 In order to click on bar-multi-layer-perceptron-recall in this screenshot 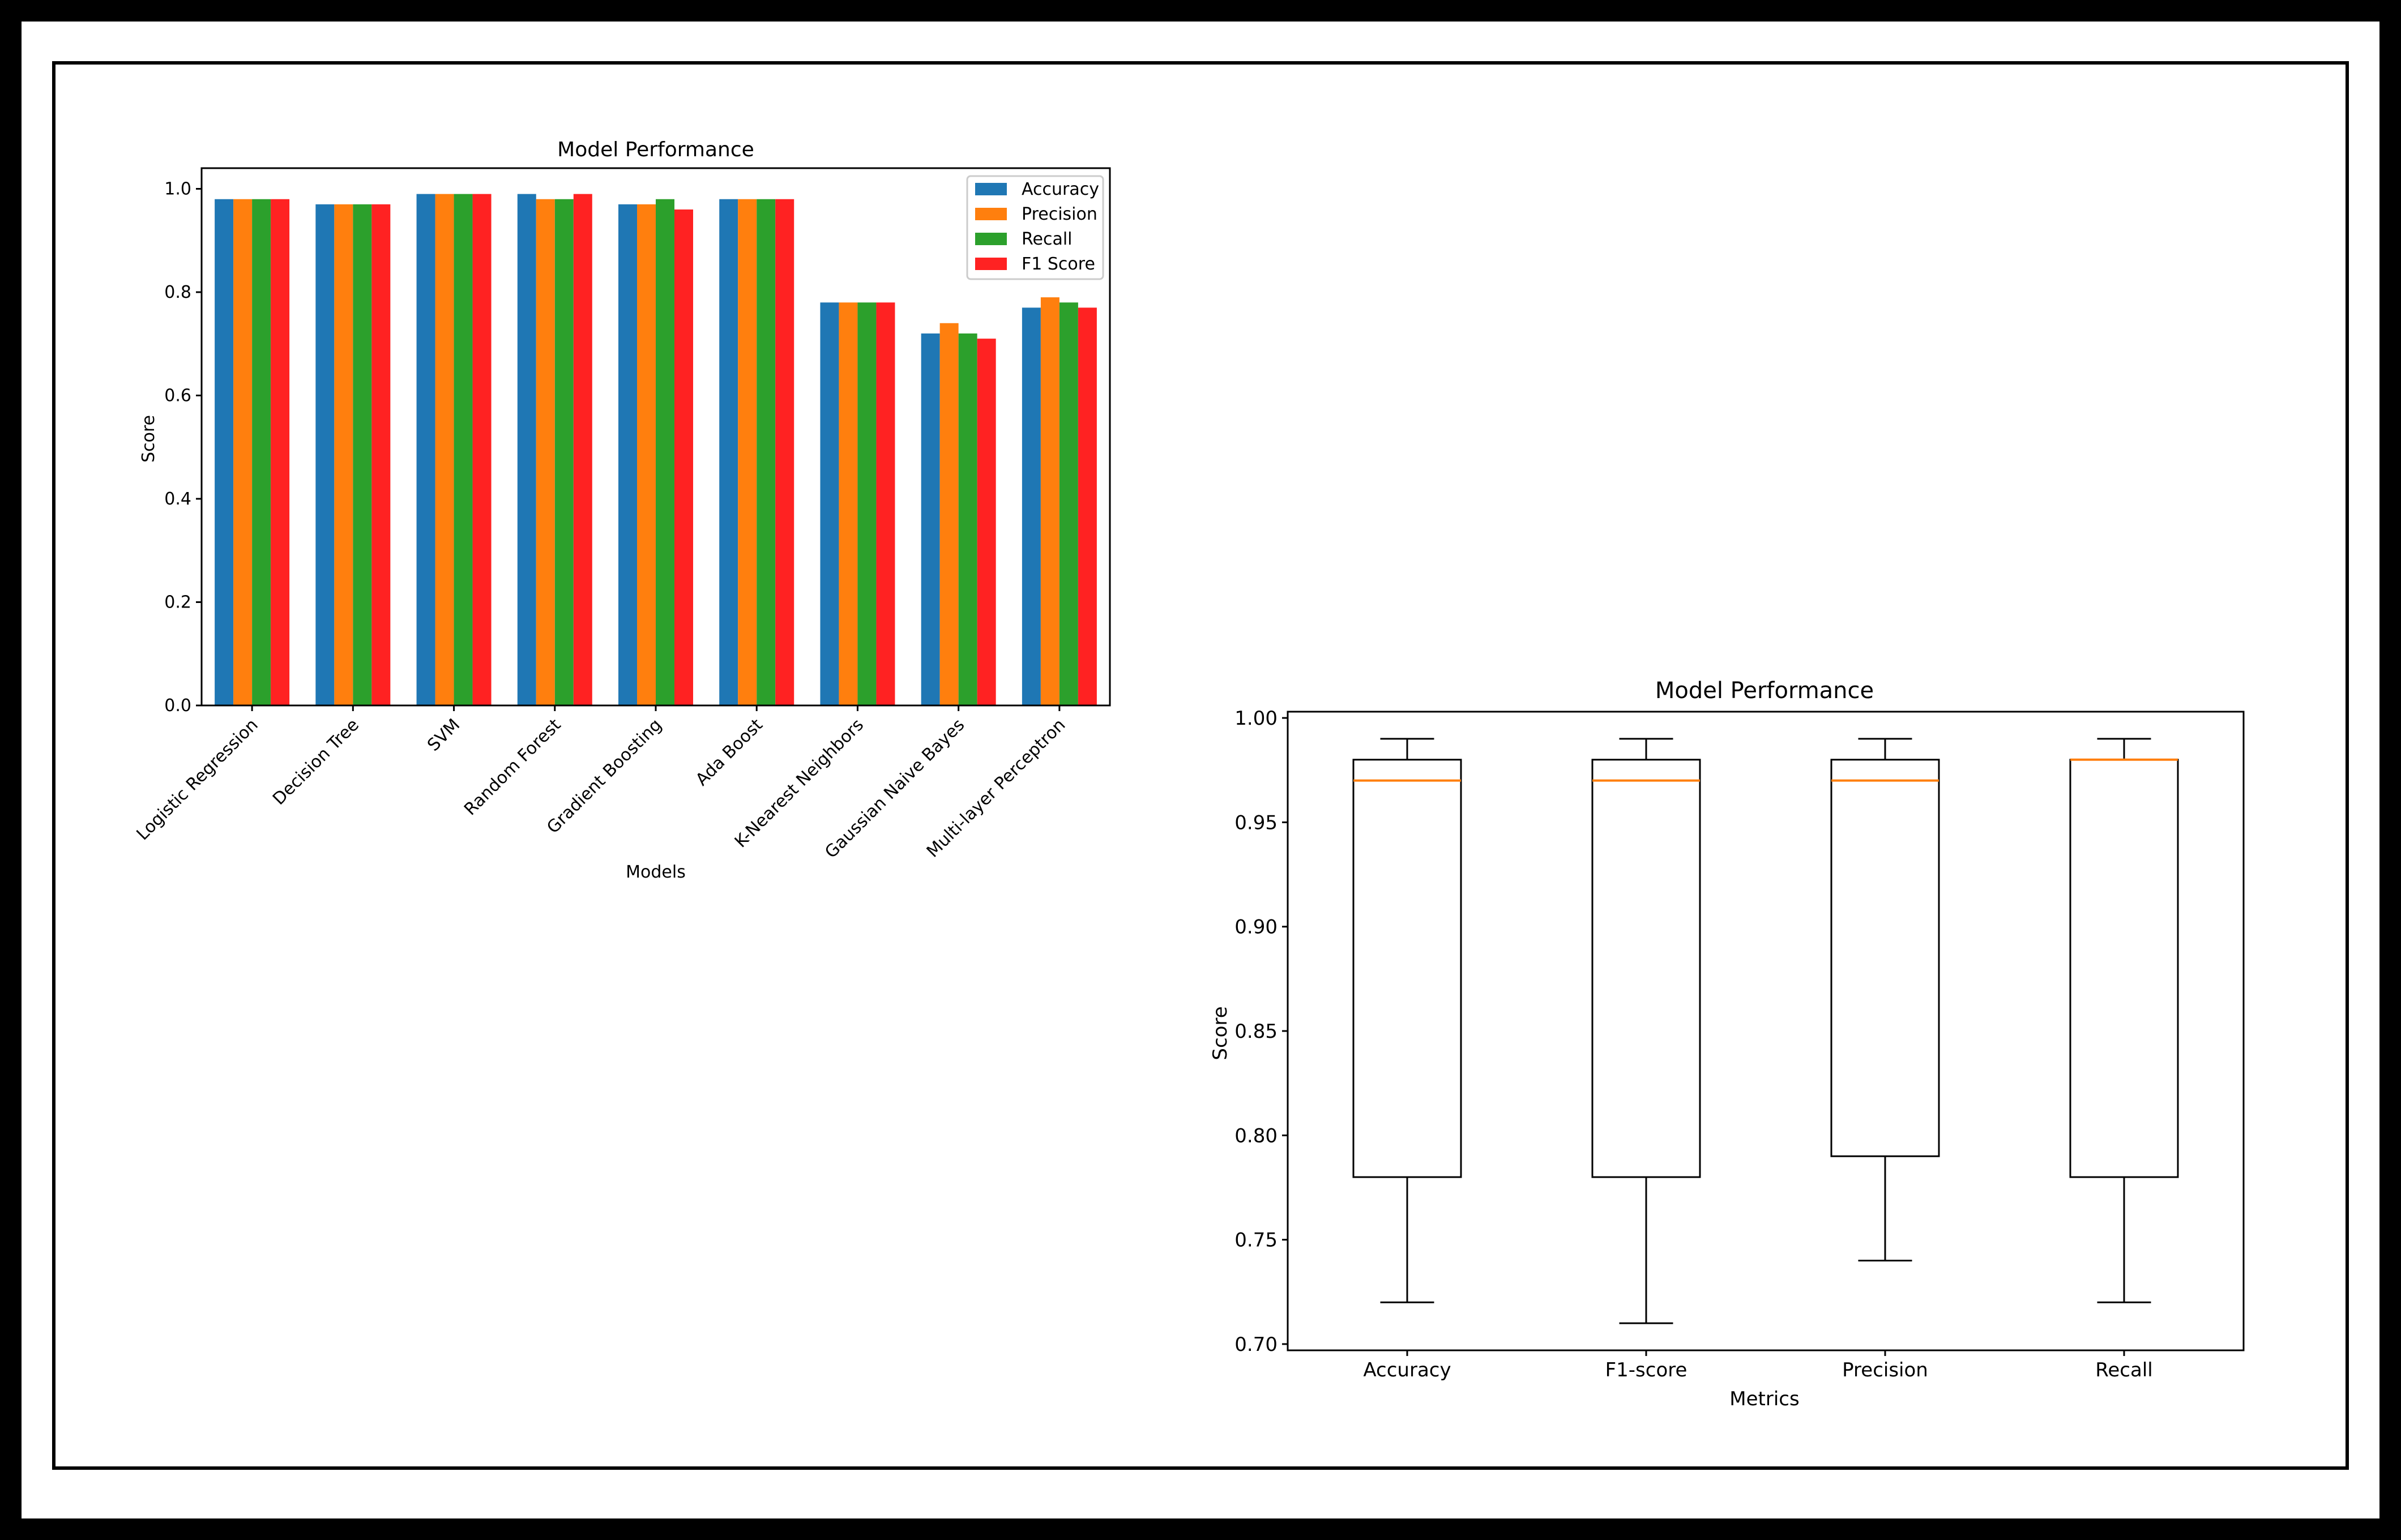, I will do `click(1069, 503)`.